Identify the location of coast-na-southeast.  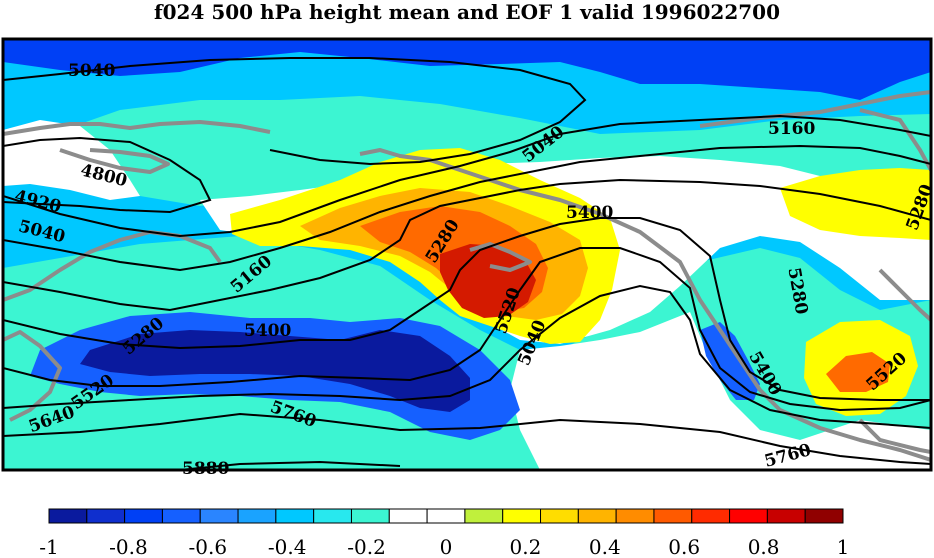
(894, 436).